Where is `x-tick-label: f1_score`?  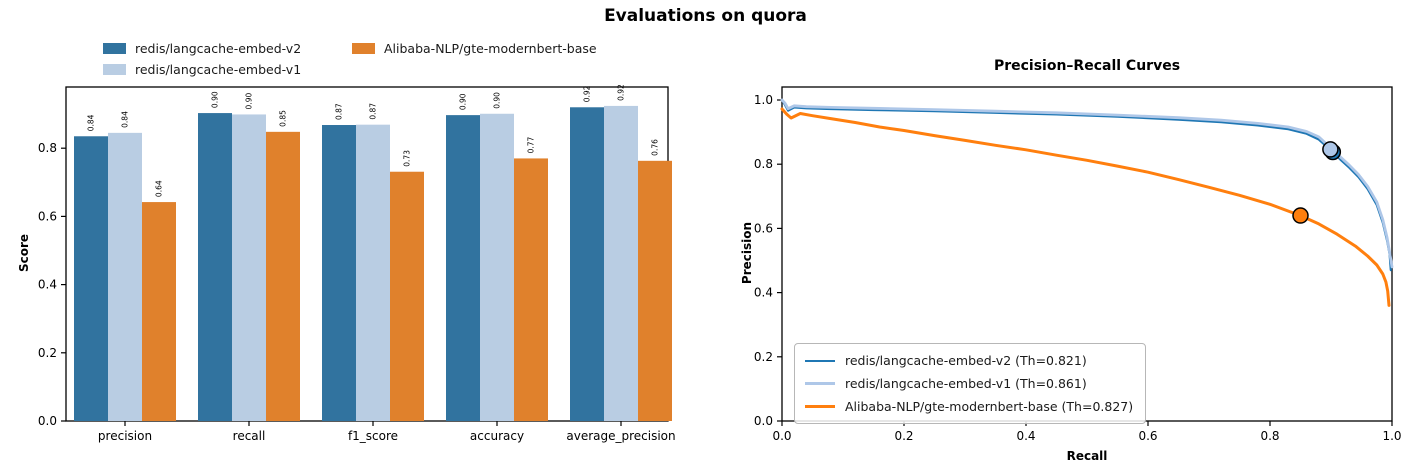
x-tick-label: f1_score is located at coordinates (373, 436).